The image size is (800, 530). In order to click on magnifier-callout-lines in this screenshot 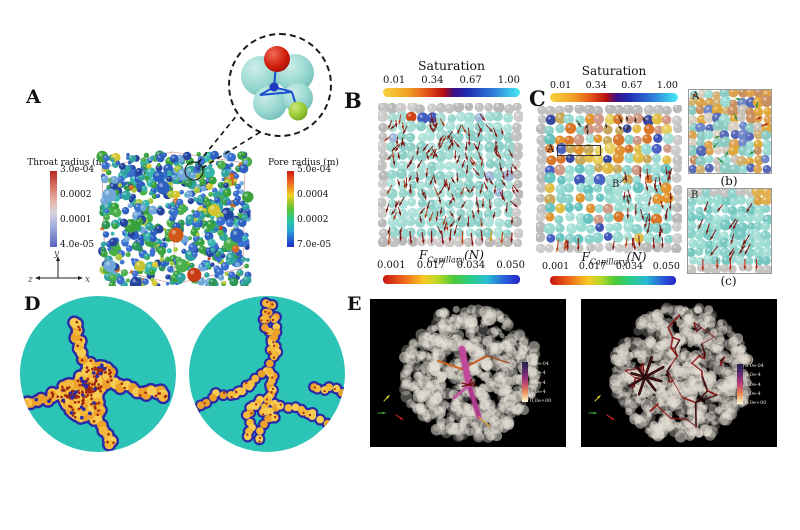, I will do `click(223, 147)`.